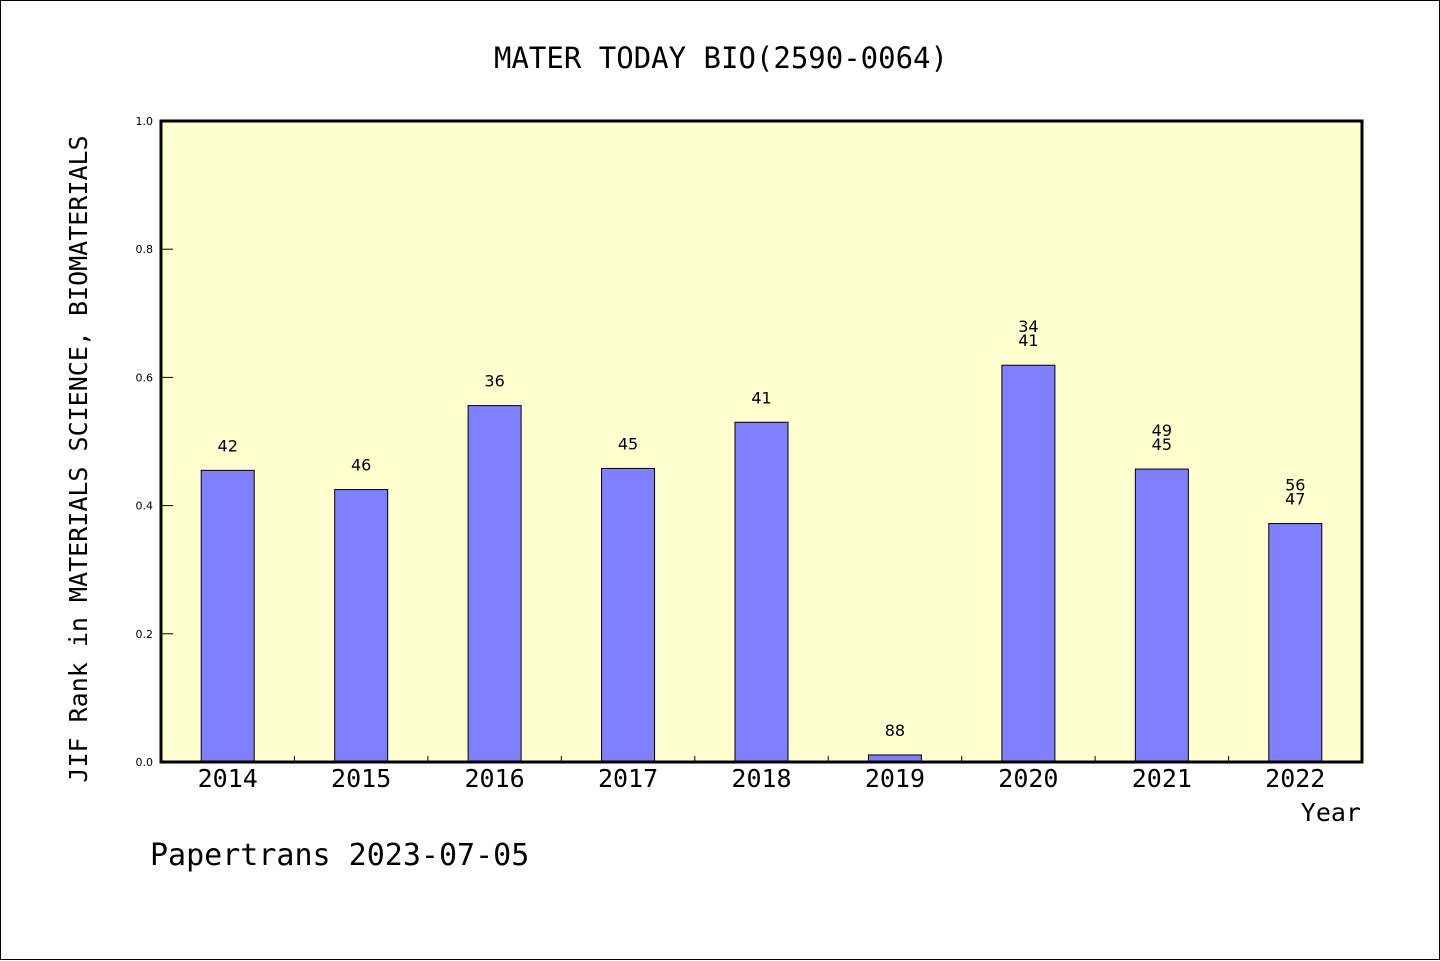  I want to click on bar-value-label: 56, so click(1295, 485).